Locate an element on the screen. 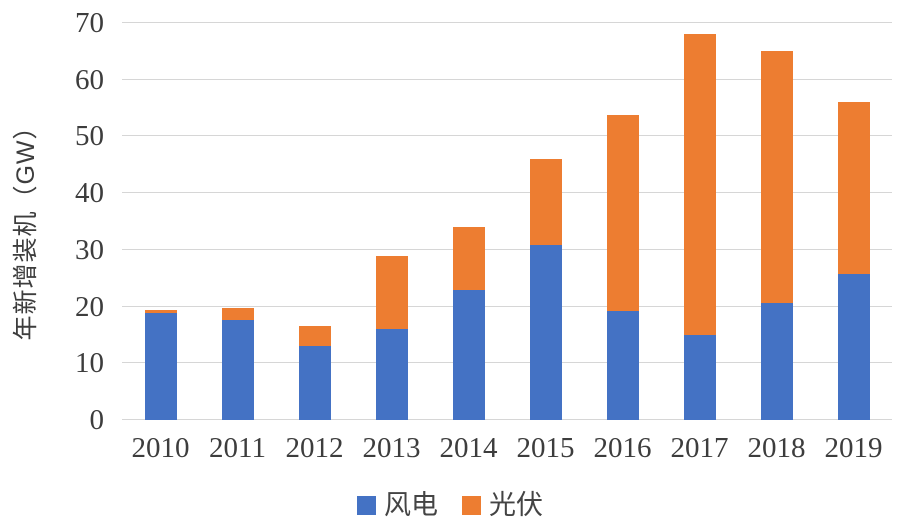  x-tick-label-2013: 2013 is located at coordinates (391, 448).